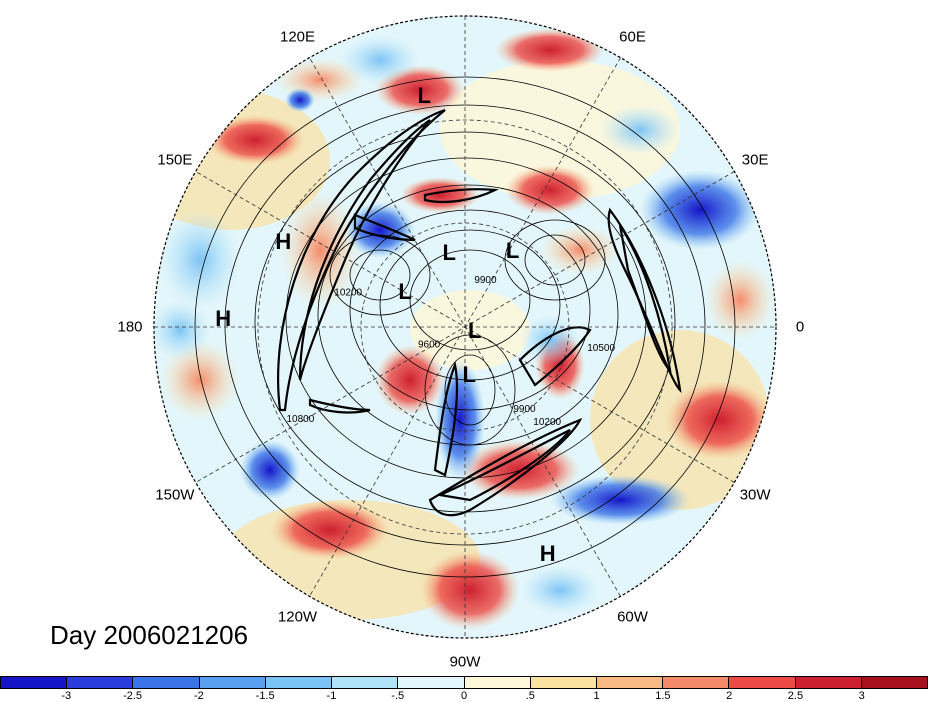 The height and width of the screenshot is (702, 928). Describe the element at coordinates (663, 696) in the screenshot. I see `colorbar-tick-label: 1.5` at that location.